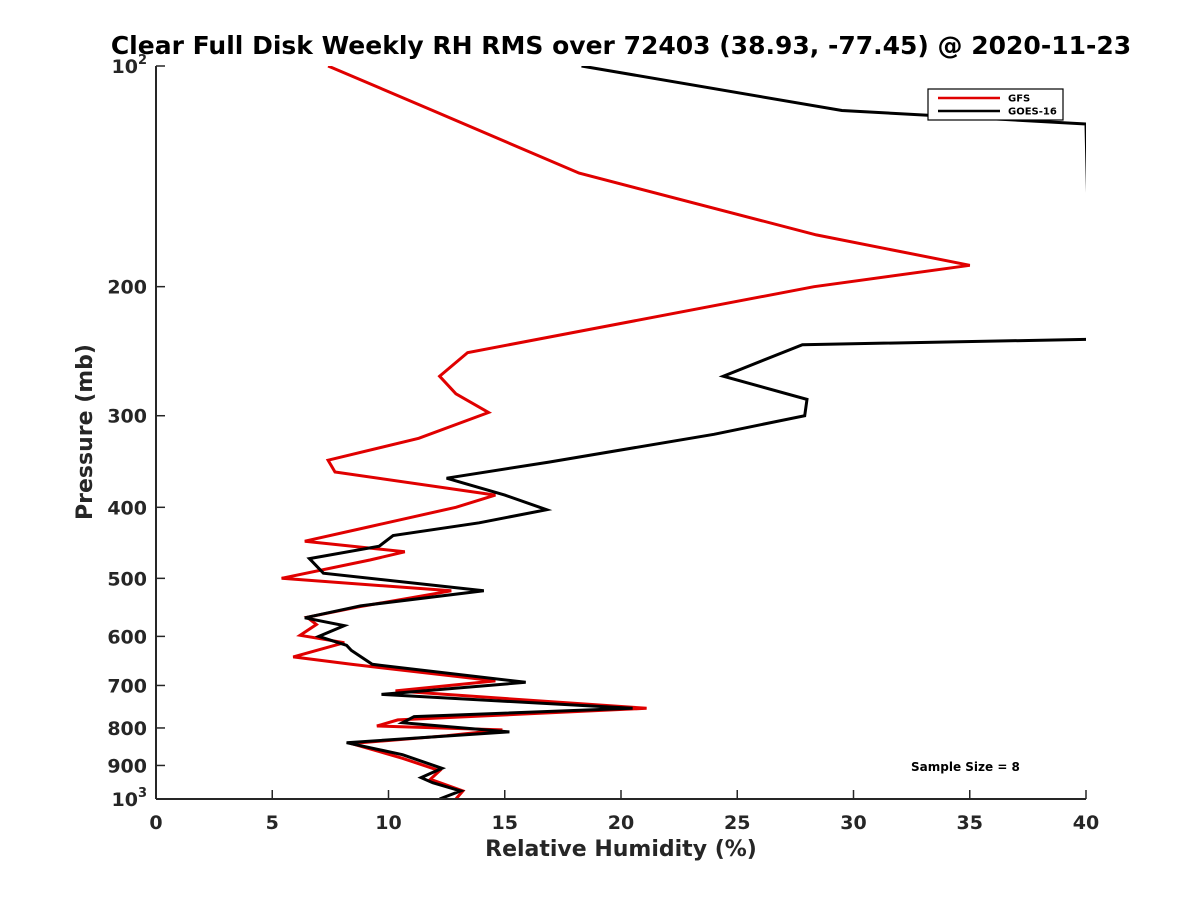 Image resolution: width=1200 pixels, height=900 pixels. I want to click on y-tick-label: 200, so click(127, 288).